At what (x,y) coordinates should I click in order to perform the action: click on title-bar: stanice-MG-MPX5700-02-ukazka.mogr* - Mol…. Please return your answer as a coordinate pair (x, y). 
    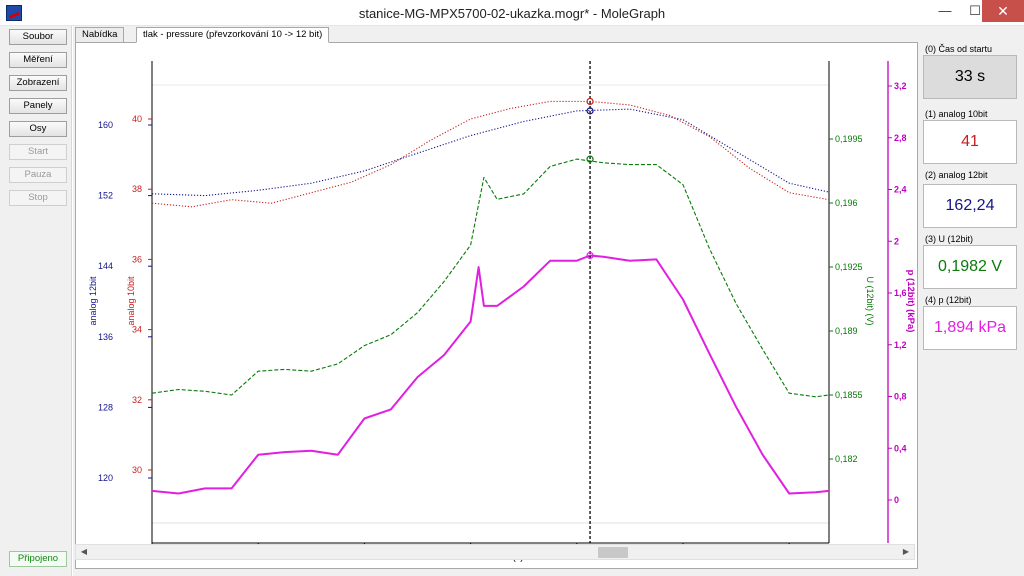
    Looking at the image, I should click on (512, 13).